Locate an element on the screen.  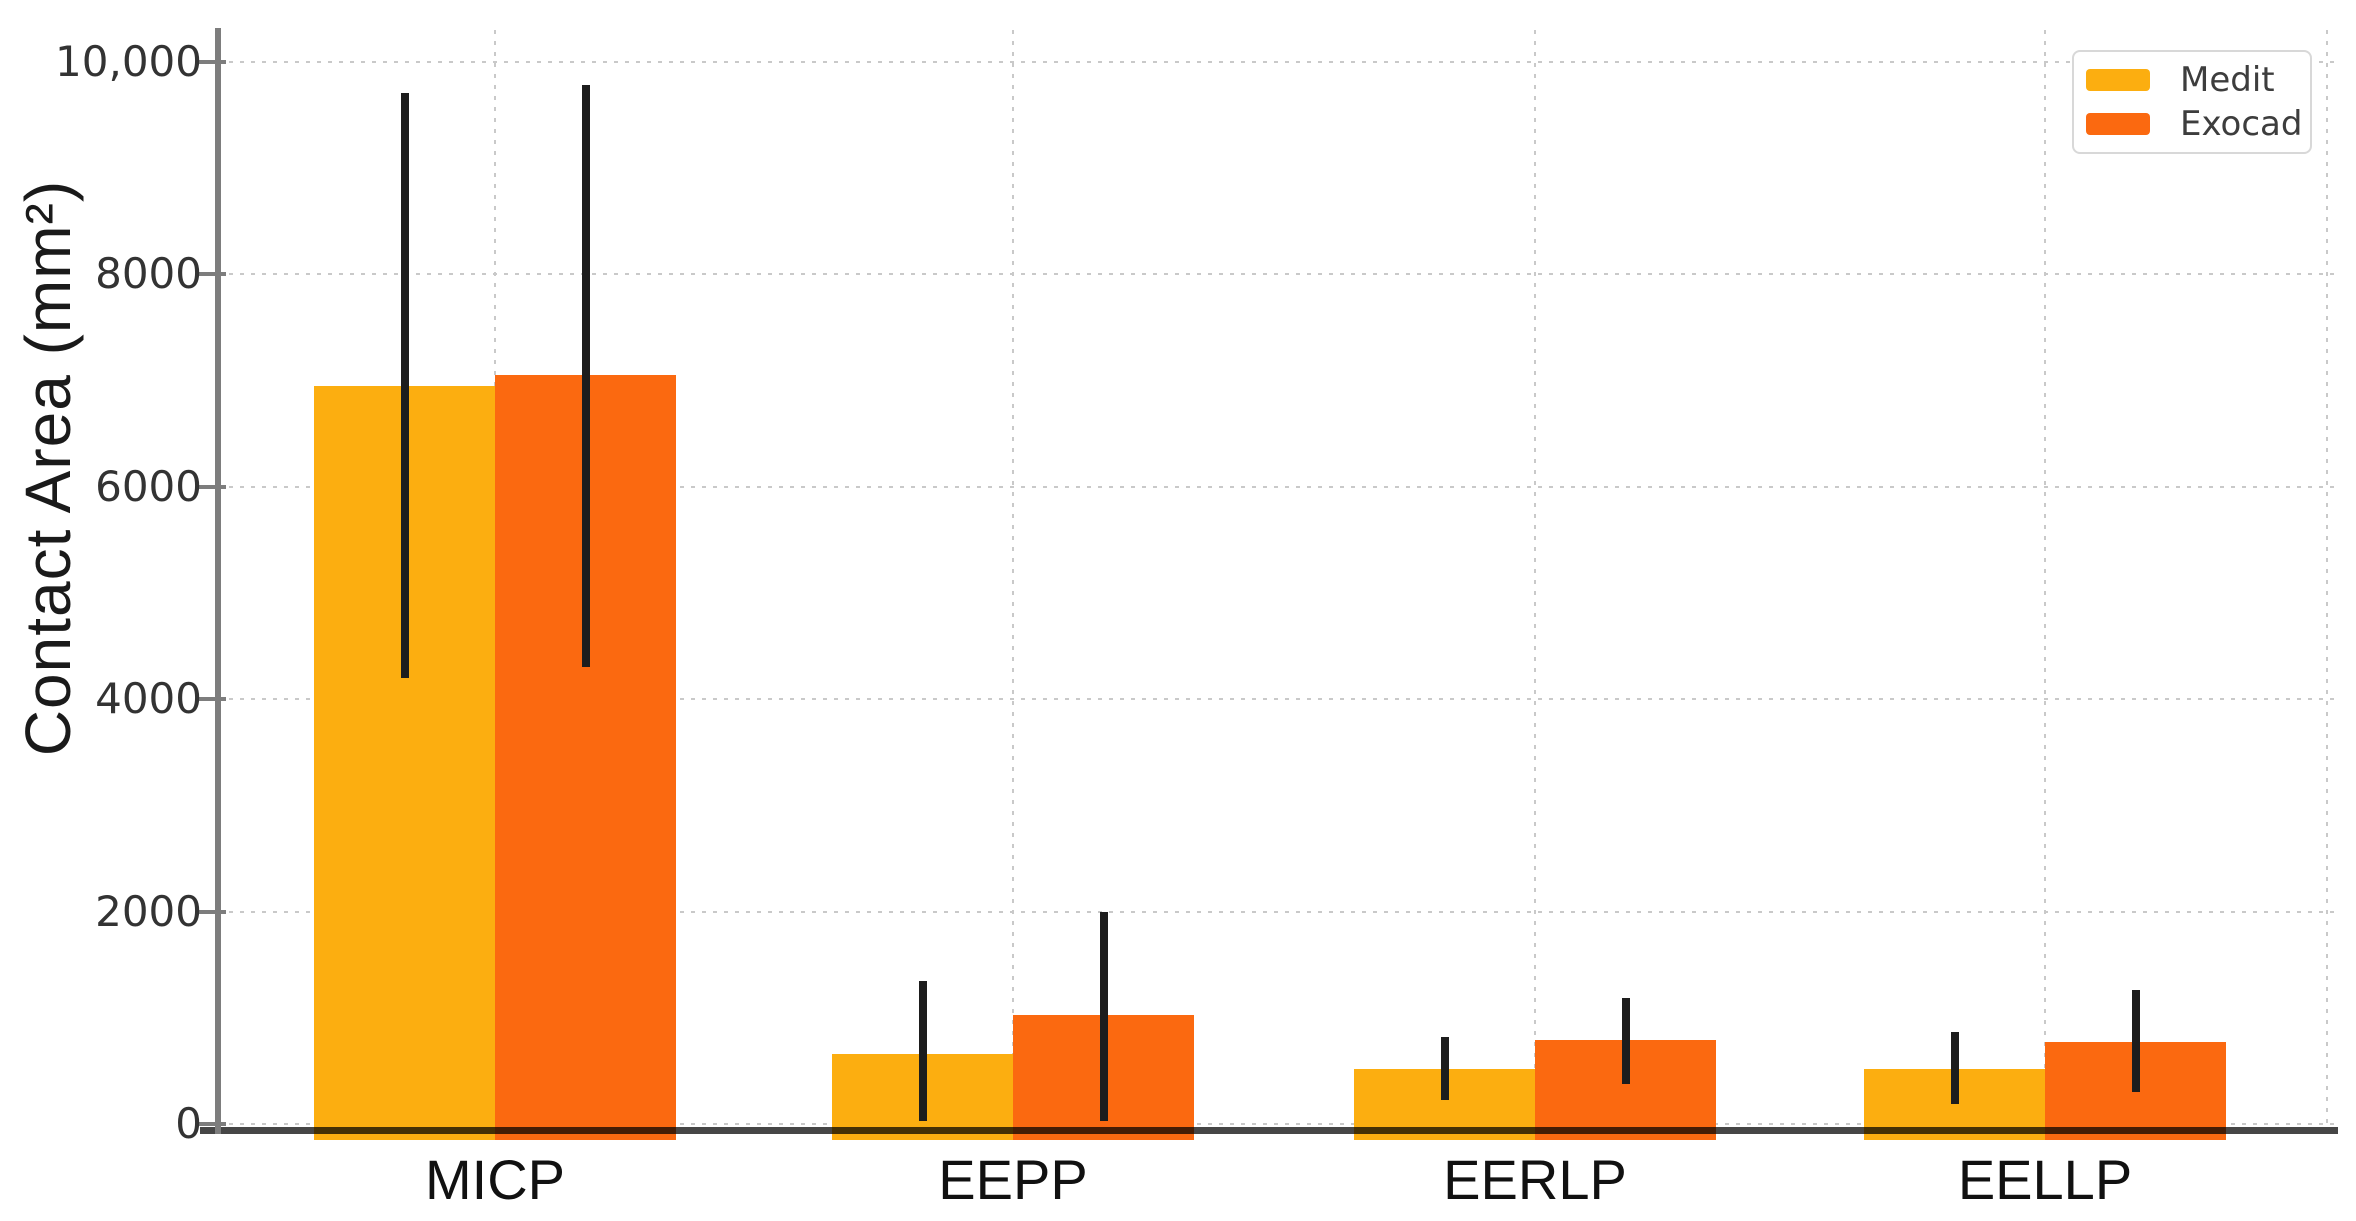
legend-label-medit: Medit is located at coordinates (2227, 80).